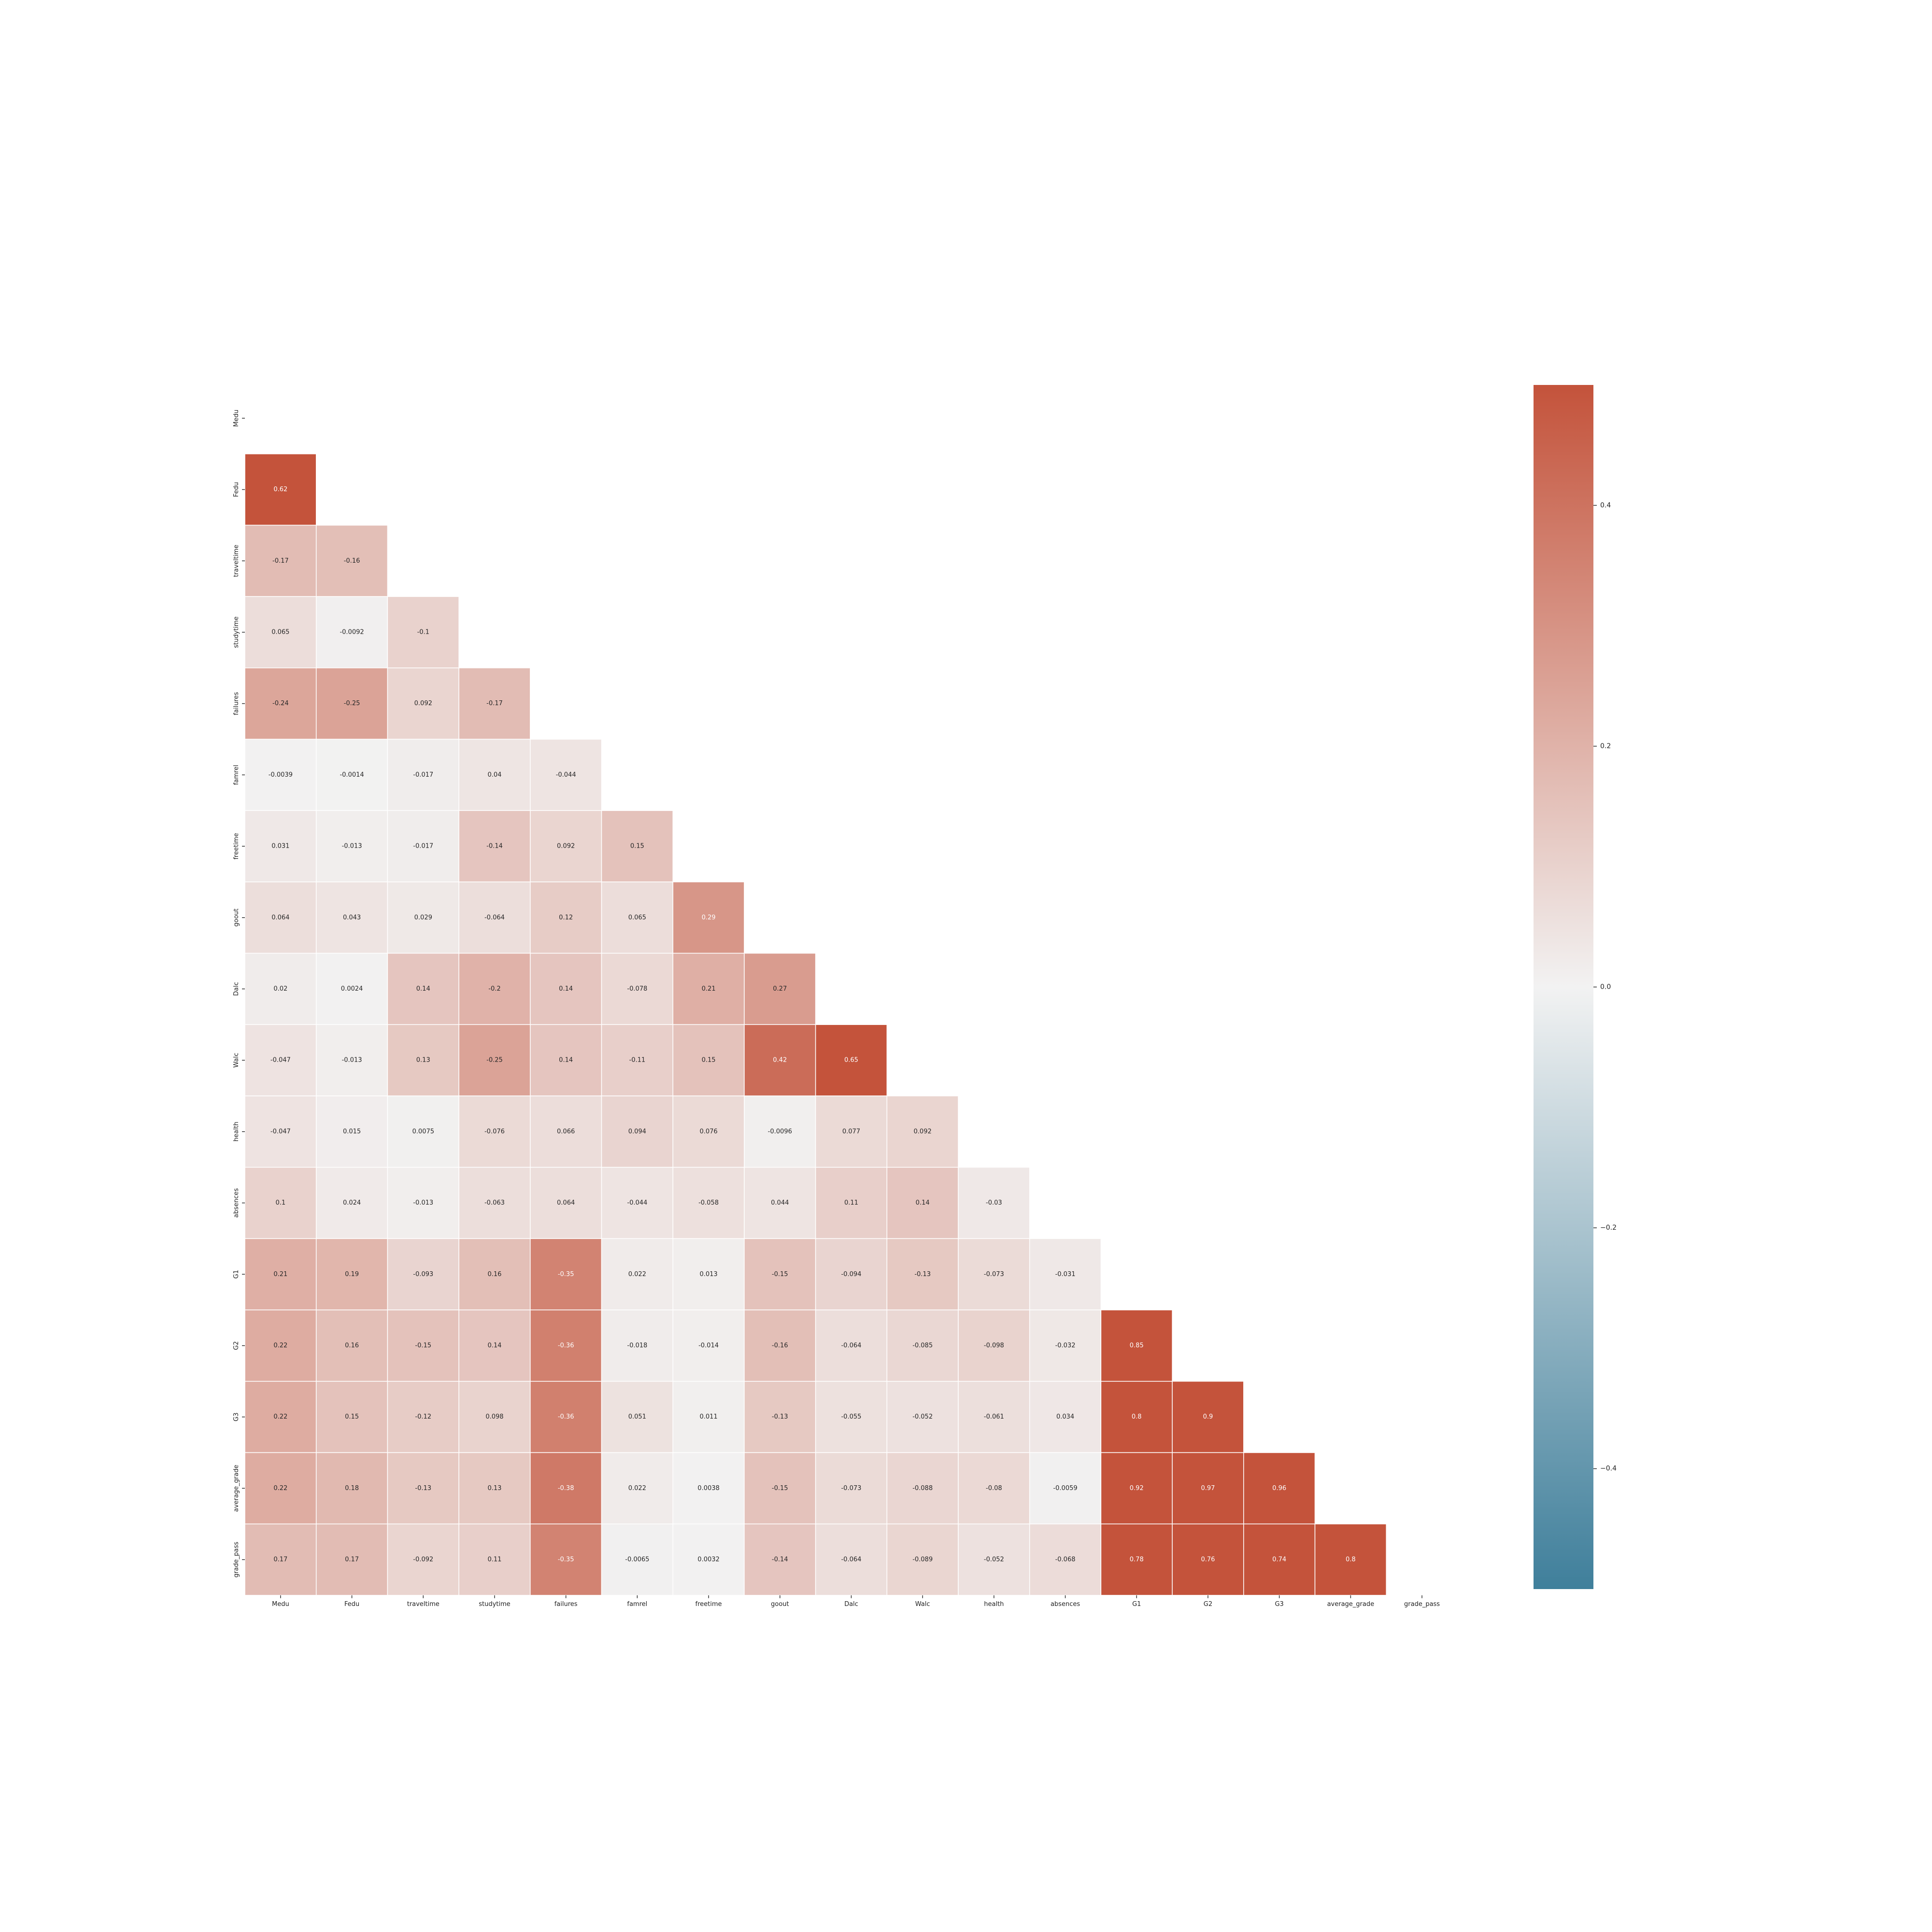 This screenshot has width=1932, height=1932. Describe the element at coordinates (851, 1559) in the screenshot. I see `heatmap-cell-grade_pass-Dalc` at that location.